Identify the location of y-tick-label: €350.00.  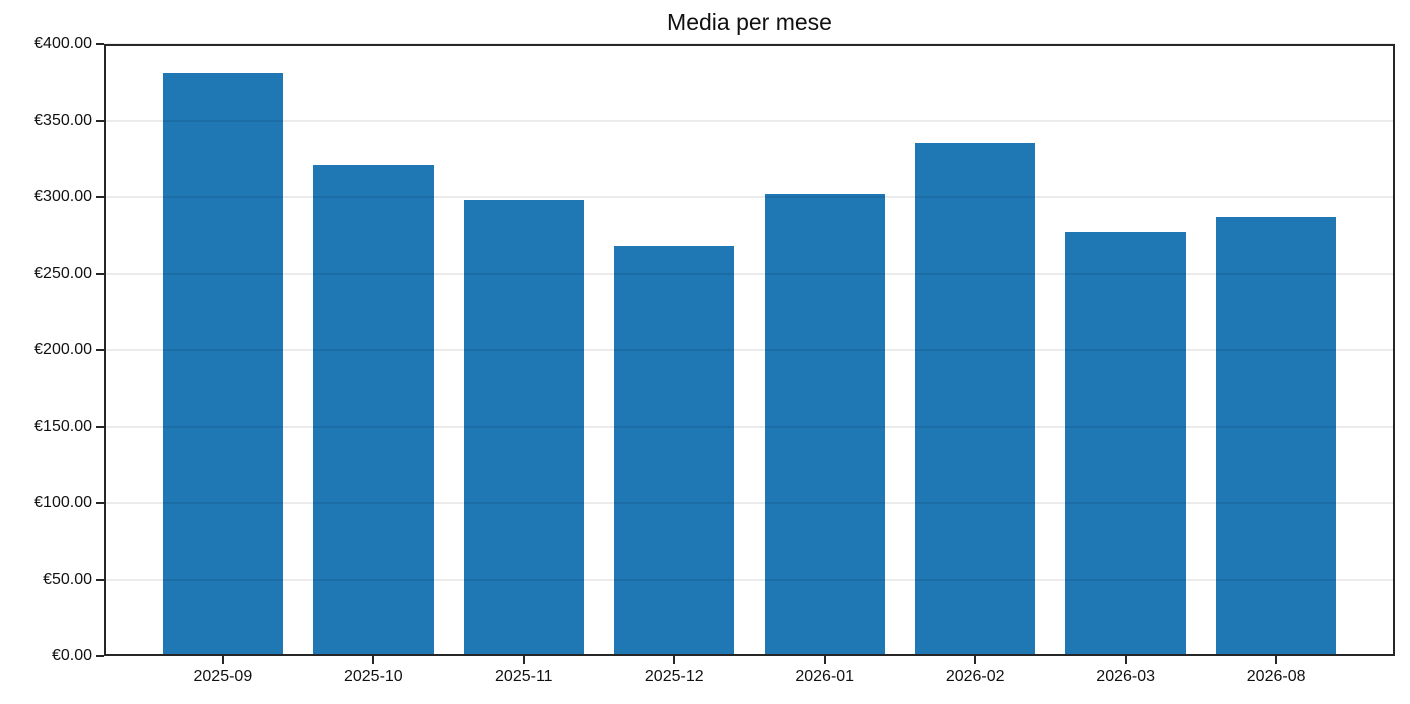
(63, 120).